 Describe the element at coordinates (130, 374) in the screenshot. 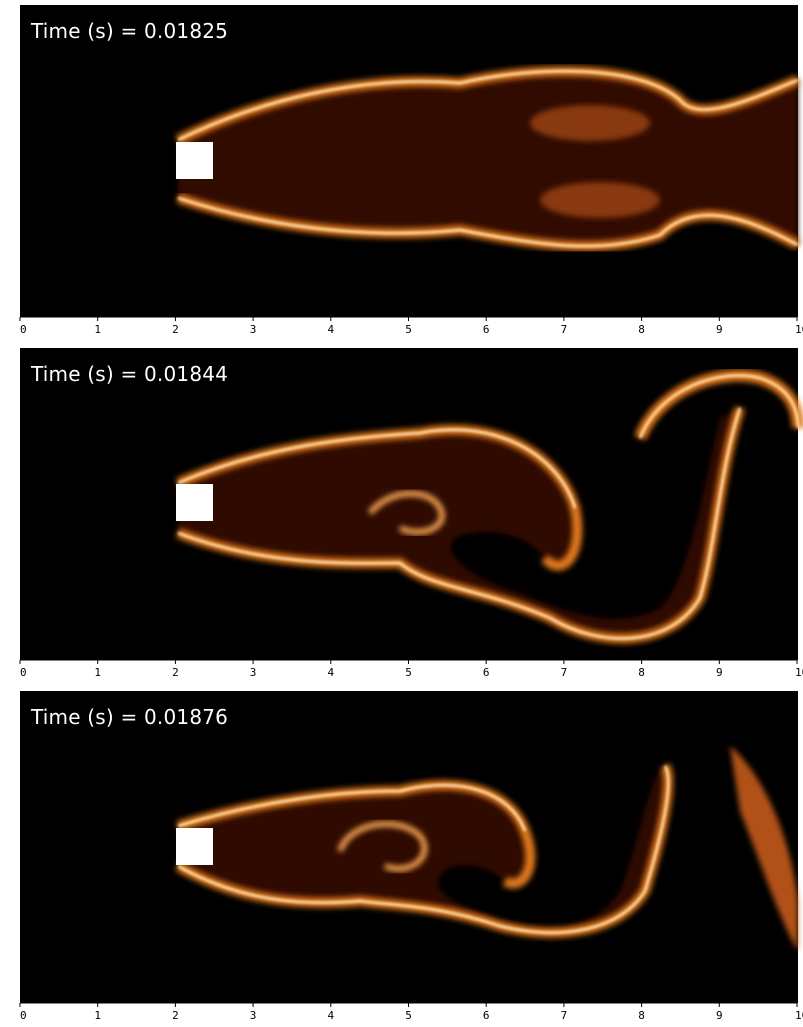

I see `time-label: Time (s) = 0.01844` at that location.